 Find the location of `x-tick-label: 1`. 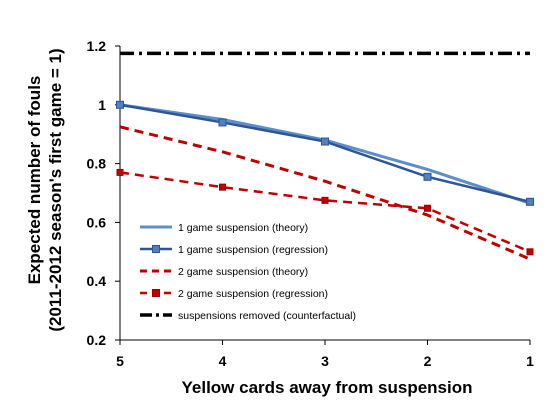

x-tick-label: 1 is located at coordinates (530, 361).